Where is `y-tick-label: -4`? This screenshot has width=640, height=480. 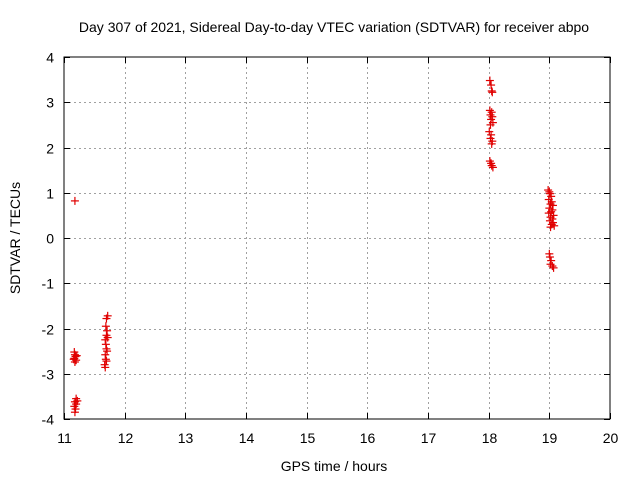 y-tick-label: -4 is located at coordinates (48, 420).